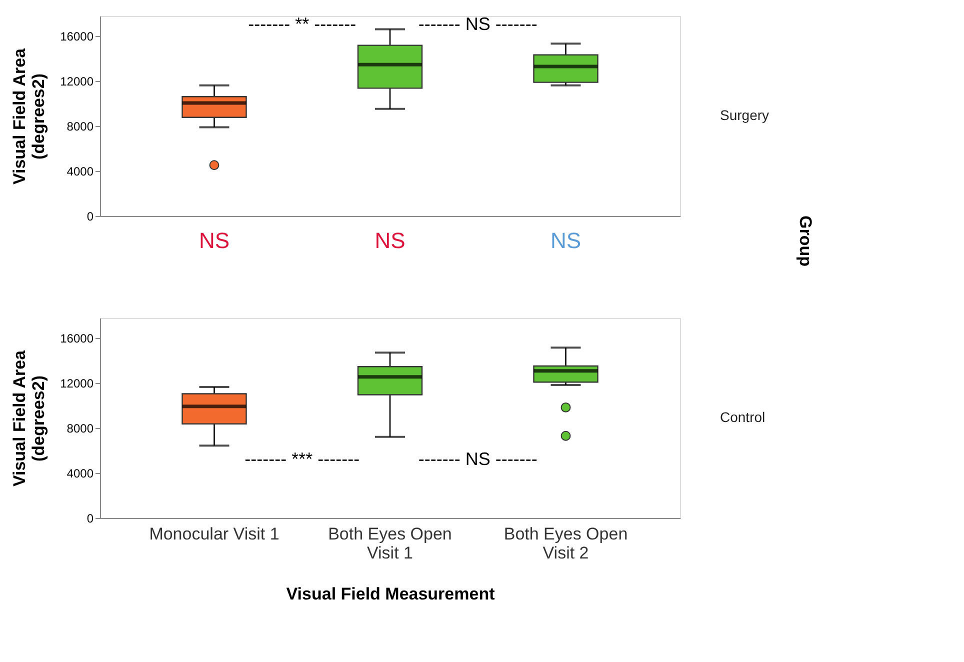  Describe the element at coordinates (391, 594) in the screenshot. I see `x-axis-title: Visual Field Measurement` at that location.